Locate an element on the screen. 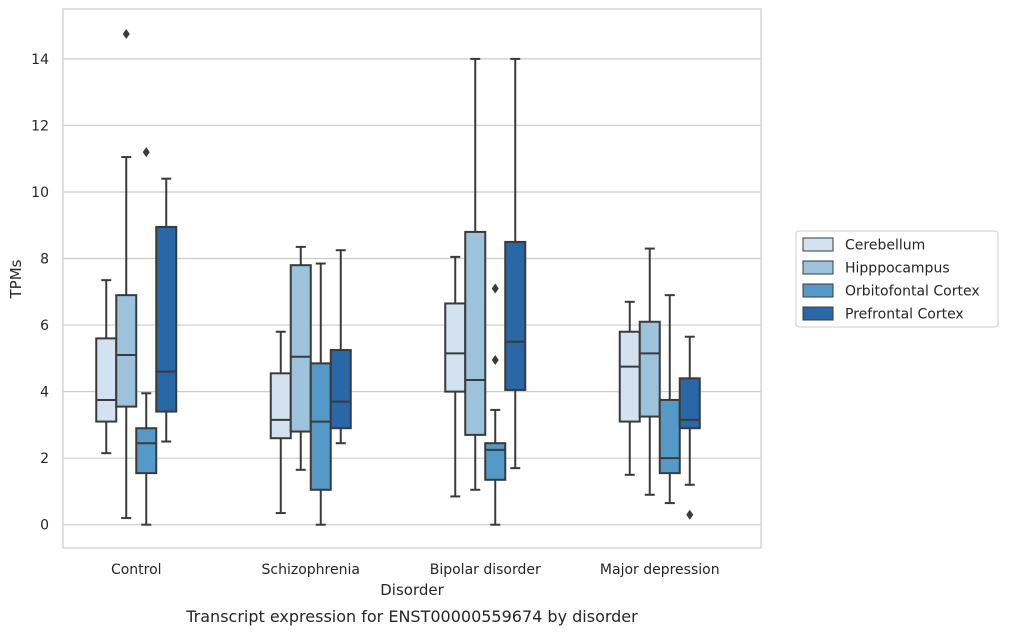 The image size is (1009, 634). y-tick-label: 12 is located at coordinates (40, 126).